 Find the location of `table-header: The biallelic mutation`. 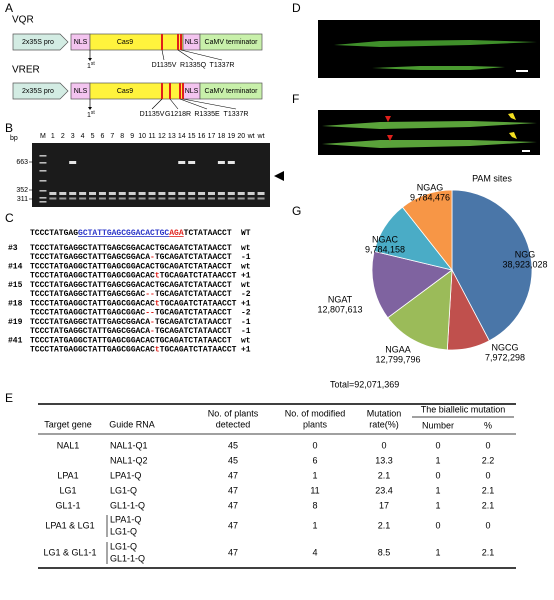

table-header: The biallelic mutation is located at coordinates (463, 409).